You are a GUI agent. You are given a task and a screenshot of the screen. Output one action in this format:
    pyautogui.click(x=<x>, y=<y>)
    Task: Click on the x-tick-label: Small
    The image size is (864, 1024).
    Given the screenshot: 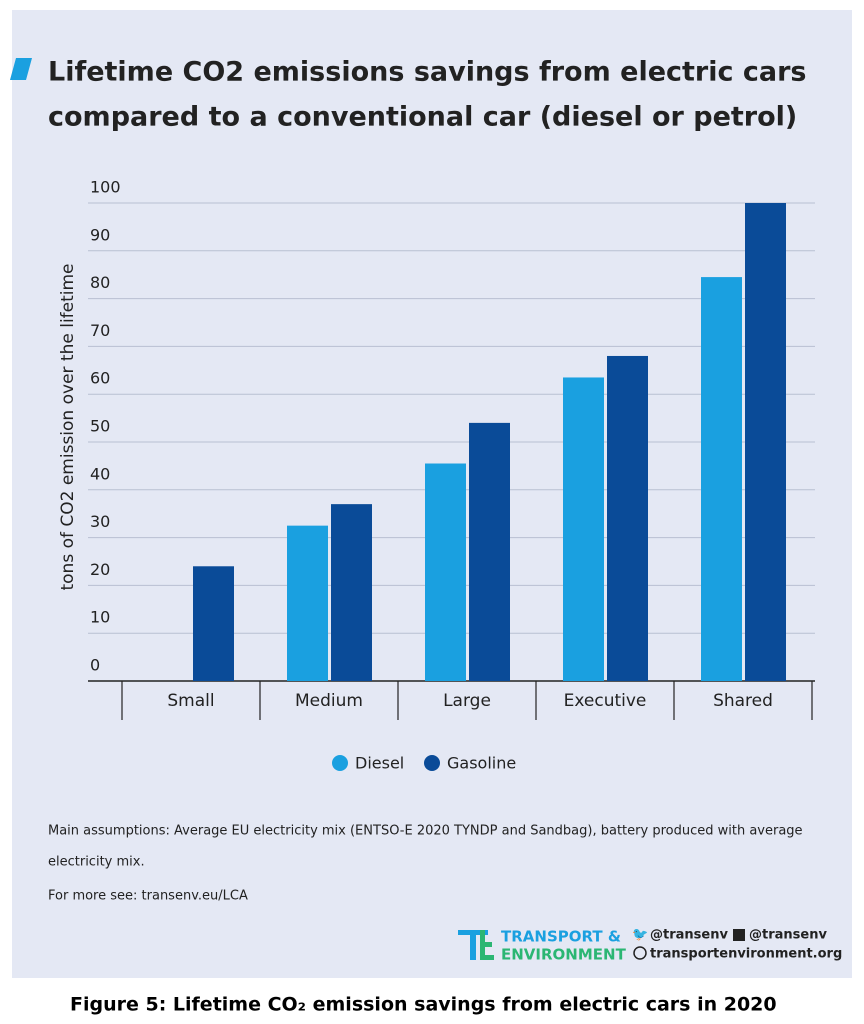 What is the action you would take?
    pyautogui.click(x=190, y=701)
    